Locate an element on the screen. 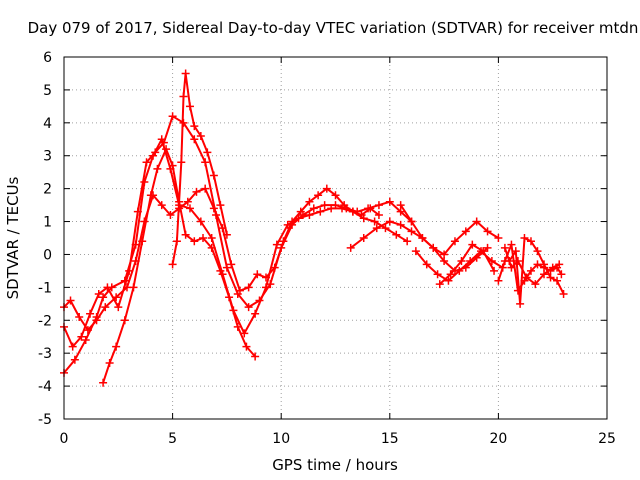 This screenshot has height=480, width=640. y-tick-label: -5 is located at coordinates (45, 420).